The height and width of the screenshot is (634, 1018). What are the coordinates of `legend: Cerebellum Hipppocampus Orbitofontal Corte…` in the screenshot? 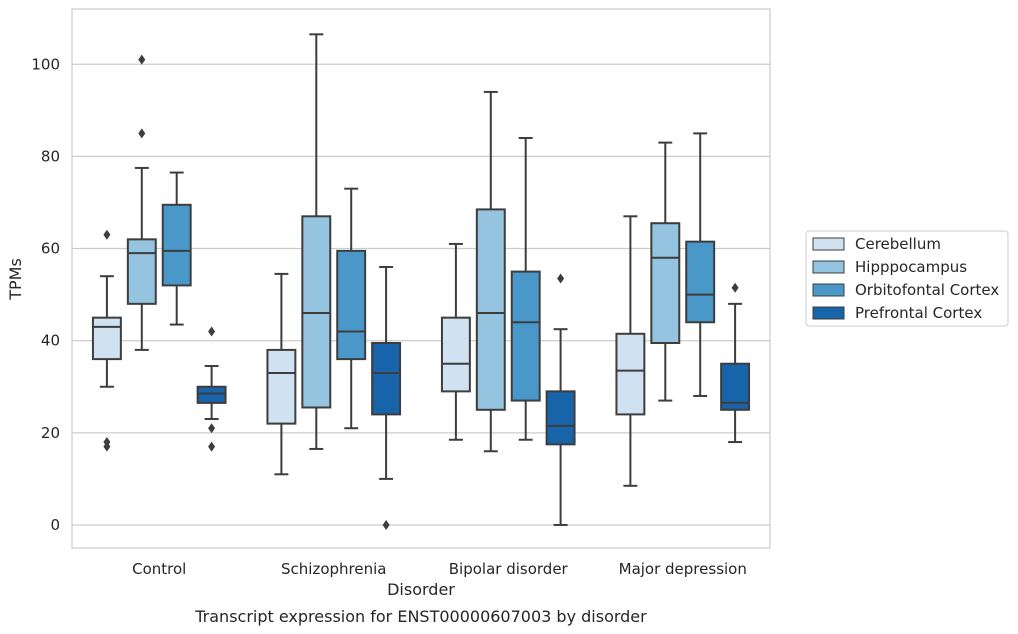 It's located at (907, 278).